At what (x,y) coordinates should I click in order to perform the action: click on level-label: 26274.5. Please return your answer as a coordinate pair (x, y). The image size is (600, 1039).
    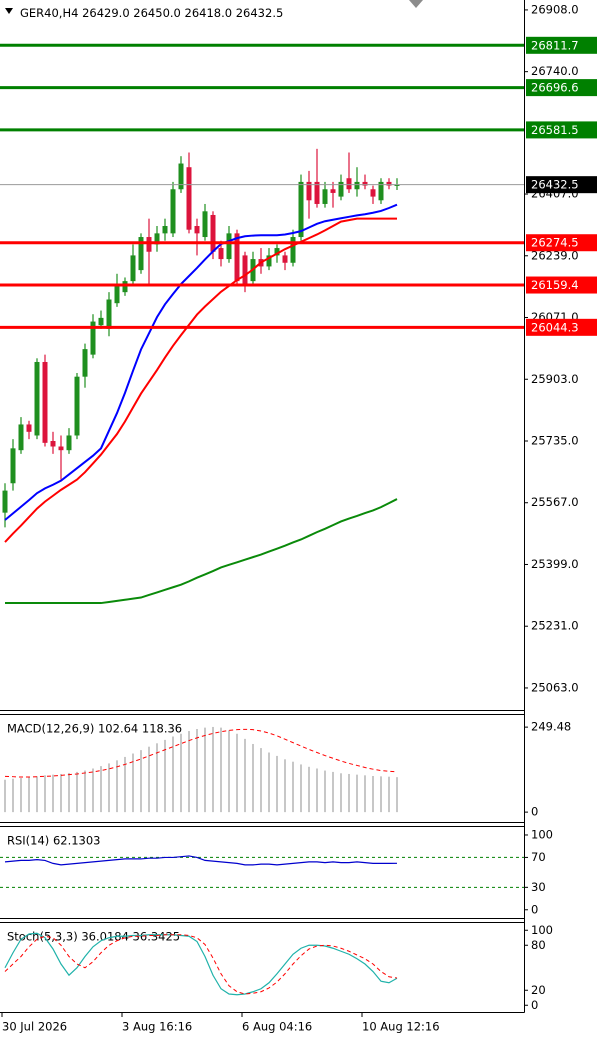
    Looking at the image, I should click on (555, 243).